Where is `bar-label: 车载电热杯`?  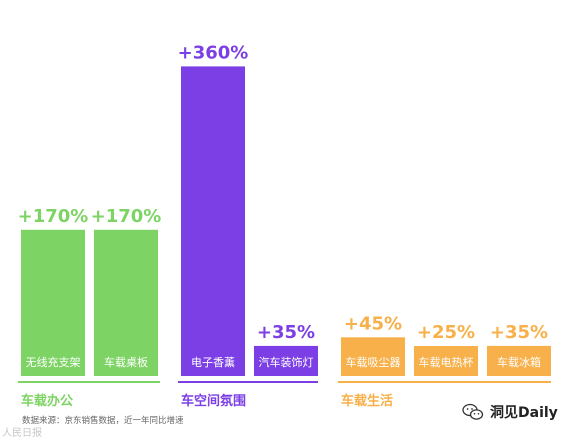 bar-label: 车载电热杯 is located at coordinates (446, 362).